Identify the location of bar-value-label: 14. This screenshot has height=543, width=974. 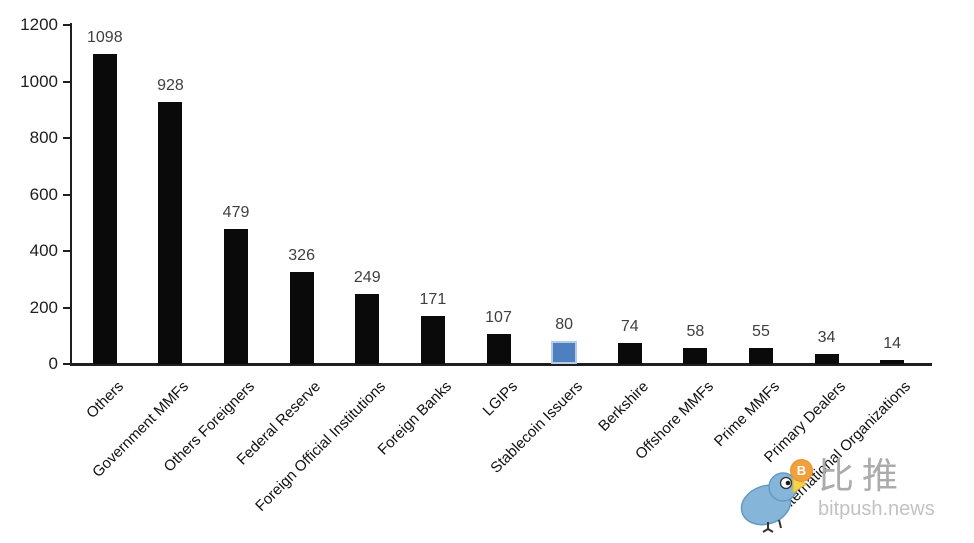
(892, 344).